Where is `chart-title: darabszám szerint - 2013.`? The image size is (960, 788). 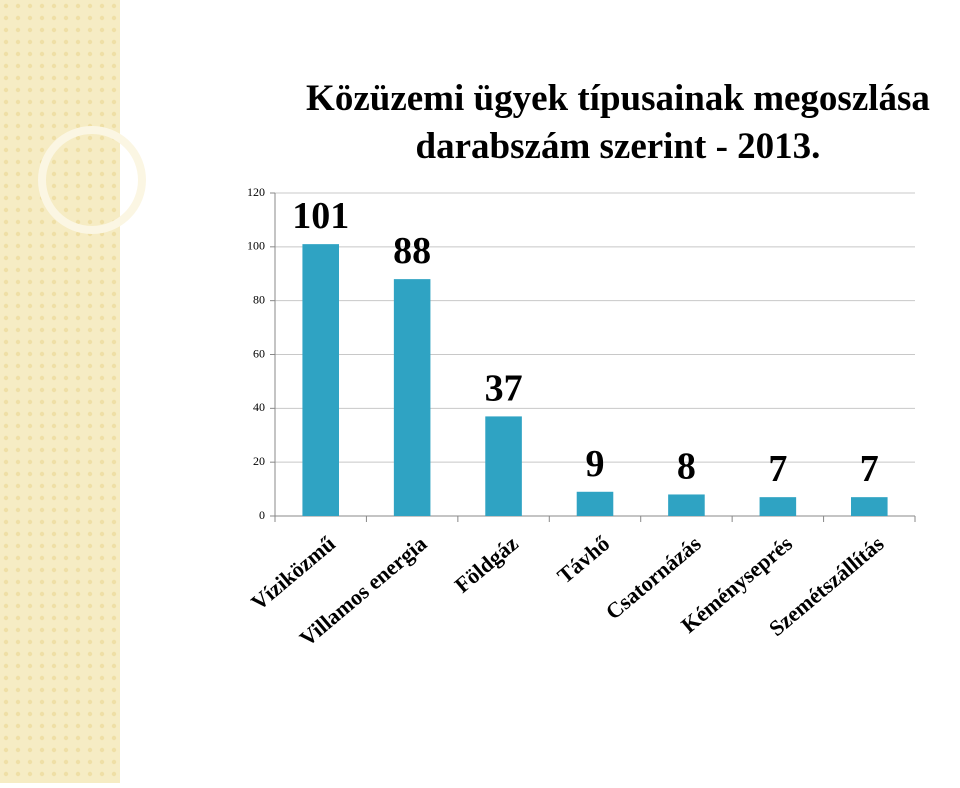 chart-title: darabszám szerint - 2013. is located at coordinates (618, 146).